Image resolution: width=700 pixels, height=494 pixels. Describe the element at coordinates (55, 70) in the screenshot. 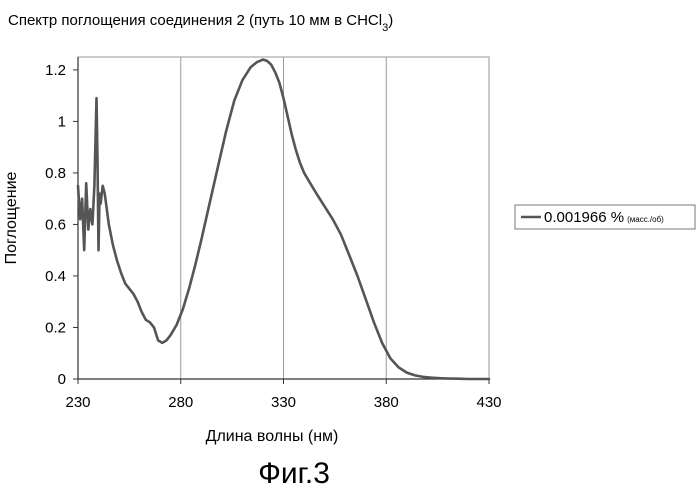

I see `y-tick-label: 1.2` at that location.